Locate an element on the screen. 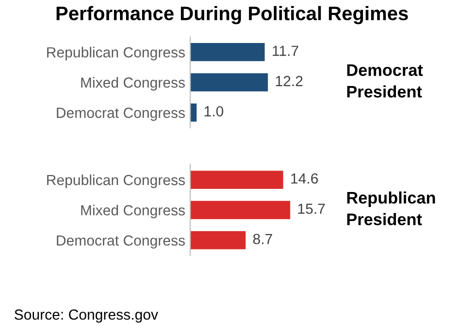 The height and width of the screenshot is (336, 464). source-note: Source: Congress.gov is located at coordinates (86, 316).